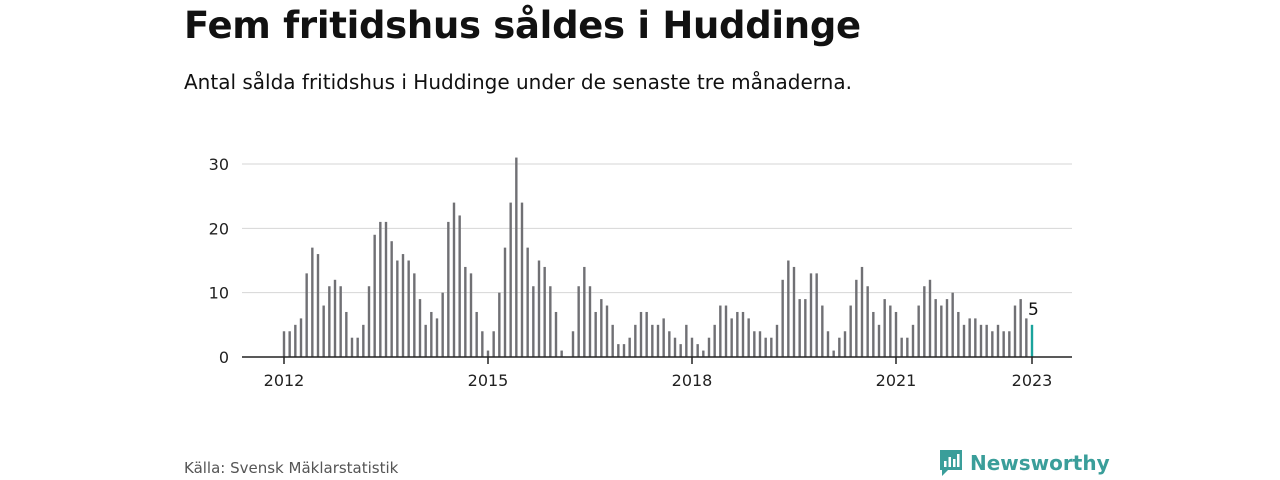  What do you see at coordinates (896, 380) in the screenshot?
I see `x-tick-label: 2021` at bounding box center [896, 380].